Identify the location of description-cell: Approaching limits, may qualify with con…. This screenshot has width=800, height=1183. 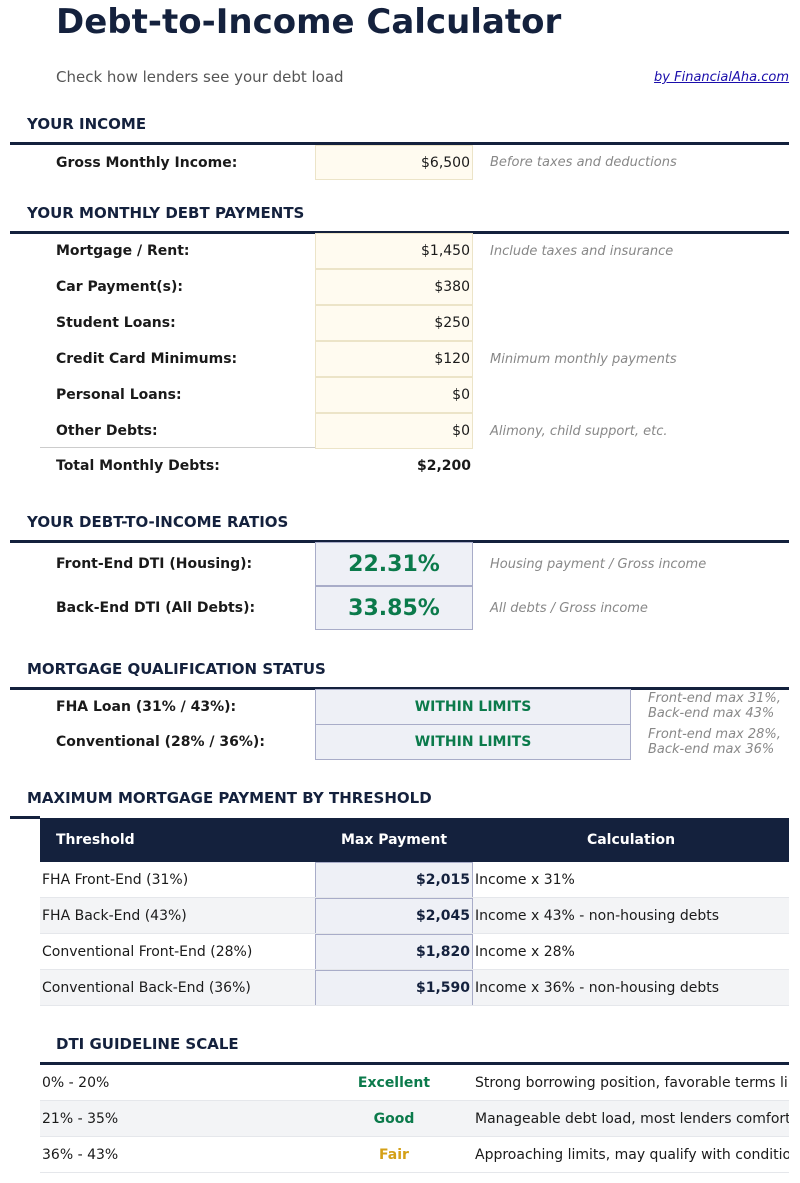
(632, 1155).